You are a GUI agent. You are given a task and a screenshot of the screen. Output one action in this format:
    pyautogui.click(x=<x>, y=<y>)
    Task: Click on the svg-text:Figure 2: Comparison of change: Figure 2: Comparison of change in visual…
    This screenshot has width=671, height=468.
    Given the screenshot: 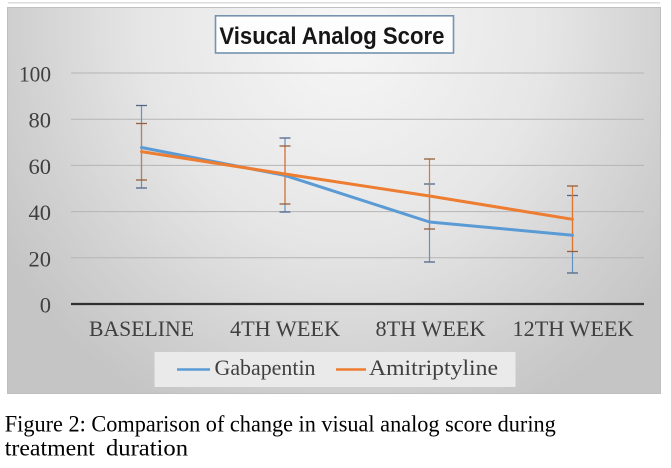 What is the action you would take?
    pyautogui.click(x=280, y=423)
    